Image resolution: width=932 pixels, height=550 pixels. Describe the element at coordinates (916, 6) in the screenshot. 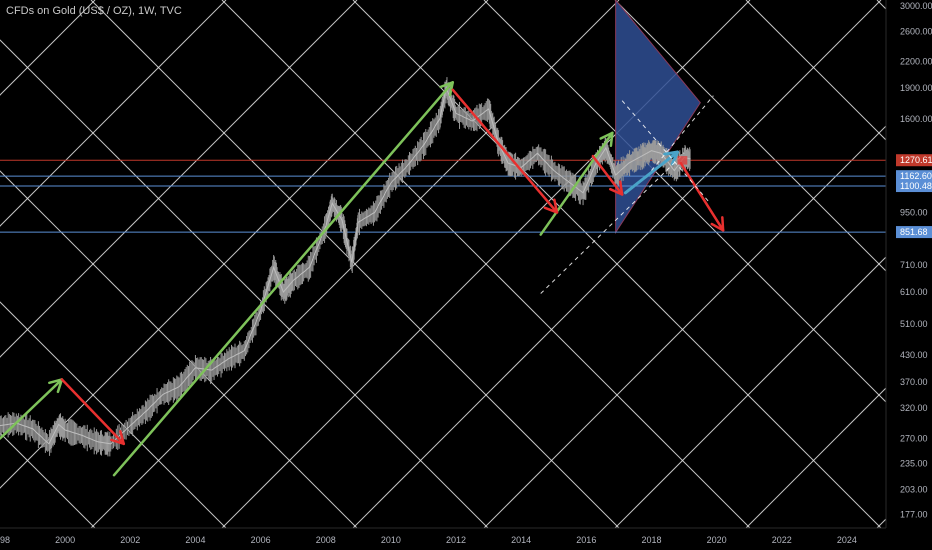

I see `price-tick-label: 3000.00` at that location.